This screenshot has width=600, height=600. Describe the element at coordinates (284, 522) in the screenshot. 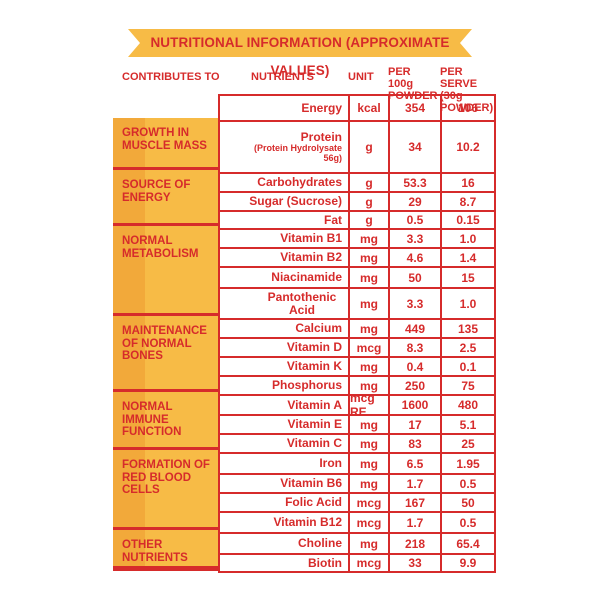

I see `nutrient-name: Vitamin B12` at that location.